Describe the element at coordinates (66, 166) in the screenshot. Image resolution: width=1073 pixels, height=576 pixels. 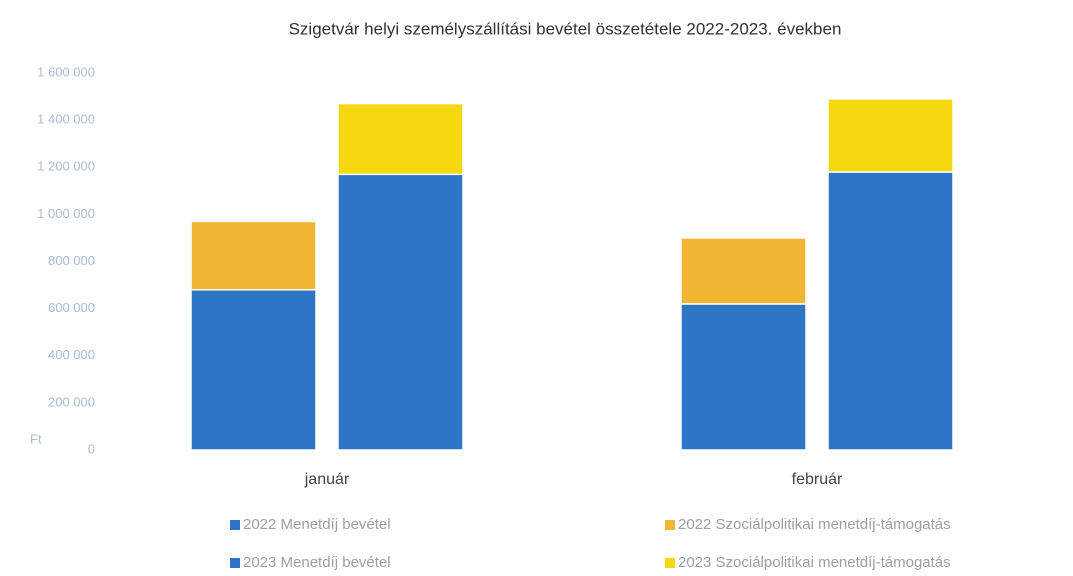
I see `y-tick-label: 1 200 000` at that location.